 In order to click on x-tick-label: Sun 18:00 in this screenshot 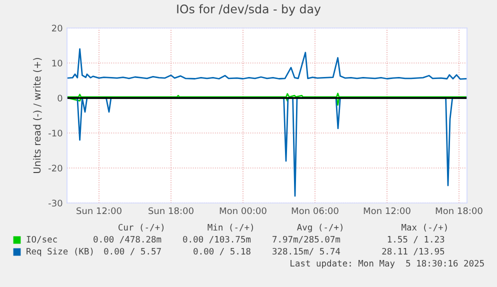, I will do `click(171, 210)`.